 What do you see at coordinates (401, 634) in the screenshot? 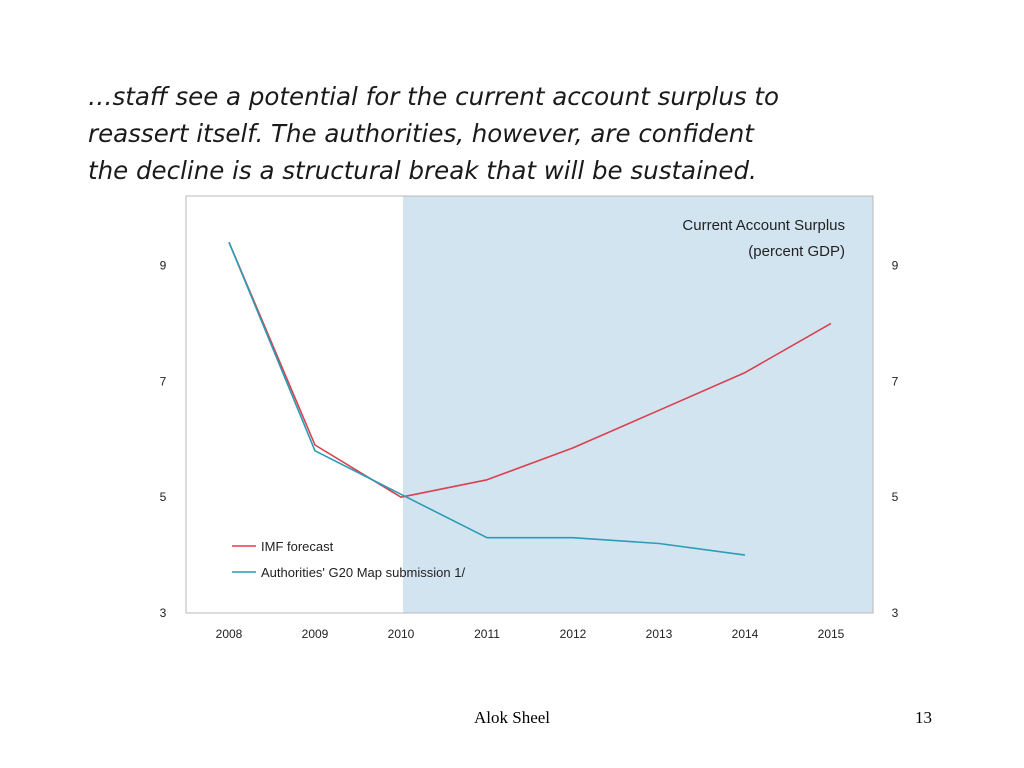
I see `x-tick-label: 2010` at bounding box center [401, 634].